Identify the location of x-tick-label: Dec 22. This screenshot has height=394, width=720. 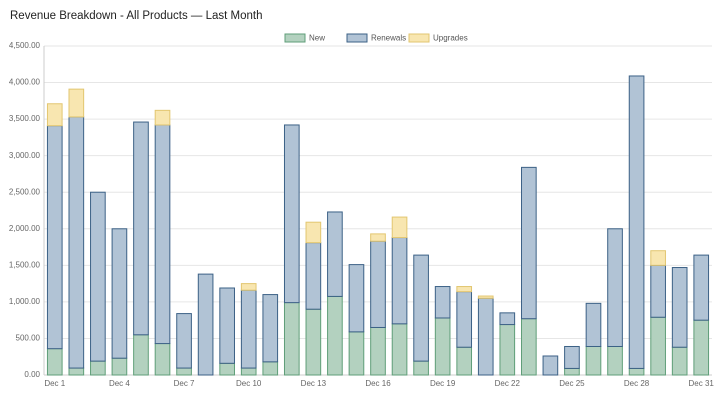
(508, 383).